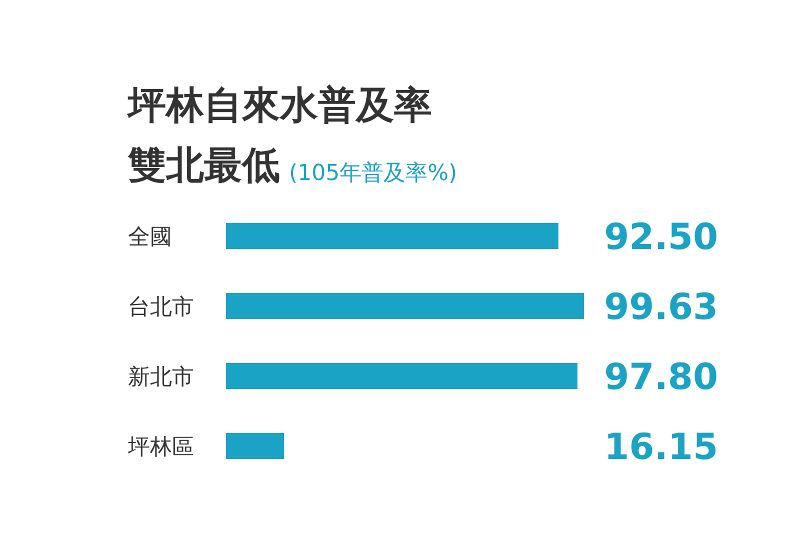 The width and height of the screenshot is (792, 555). I want to click on data-label: 92.50, so click(661, 237).